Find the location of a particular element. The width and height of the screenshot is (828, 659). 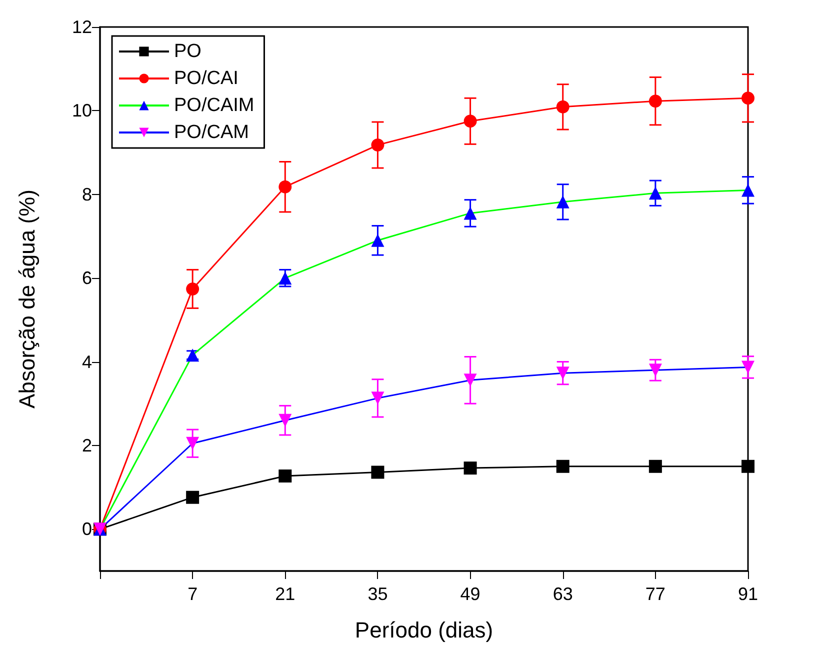

y-tick-label: 10 is located at coordinates (82, 110).